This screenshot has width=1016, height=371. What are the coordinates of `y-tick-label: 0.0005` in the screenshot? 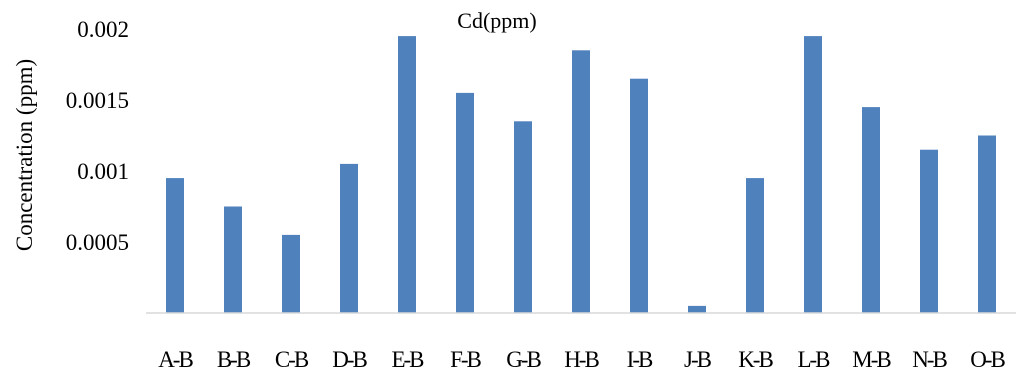 It's located at (97, 242).